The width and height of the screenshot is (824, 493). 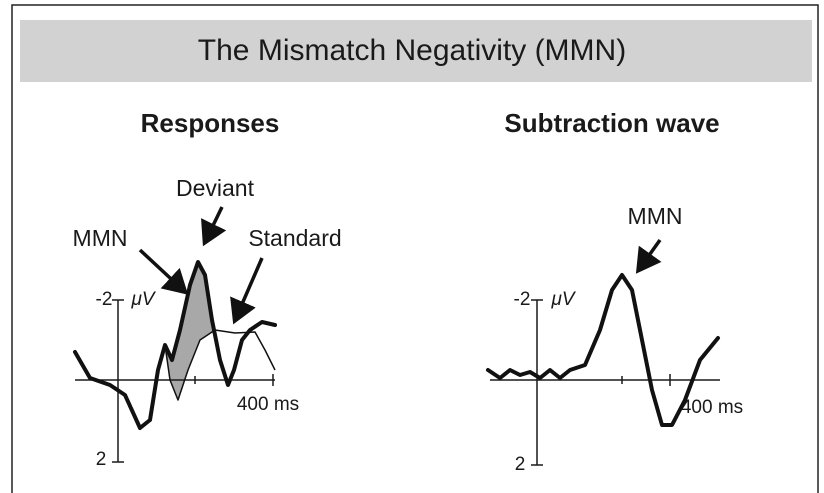 I want to click on panel-heading: Responses, so click(x=210, y=123).